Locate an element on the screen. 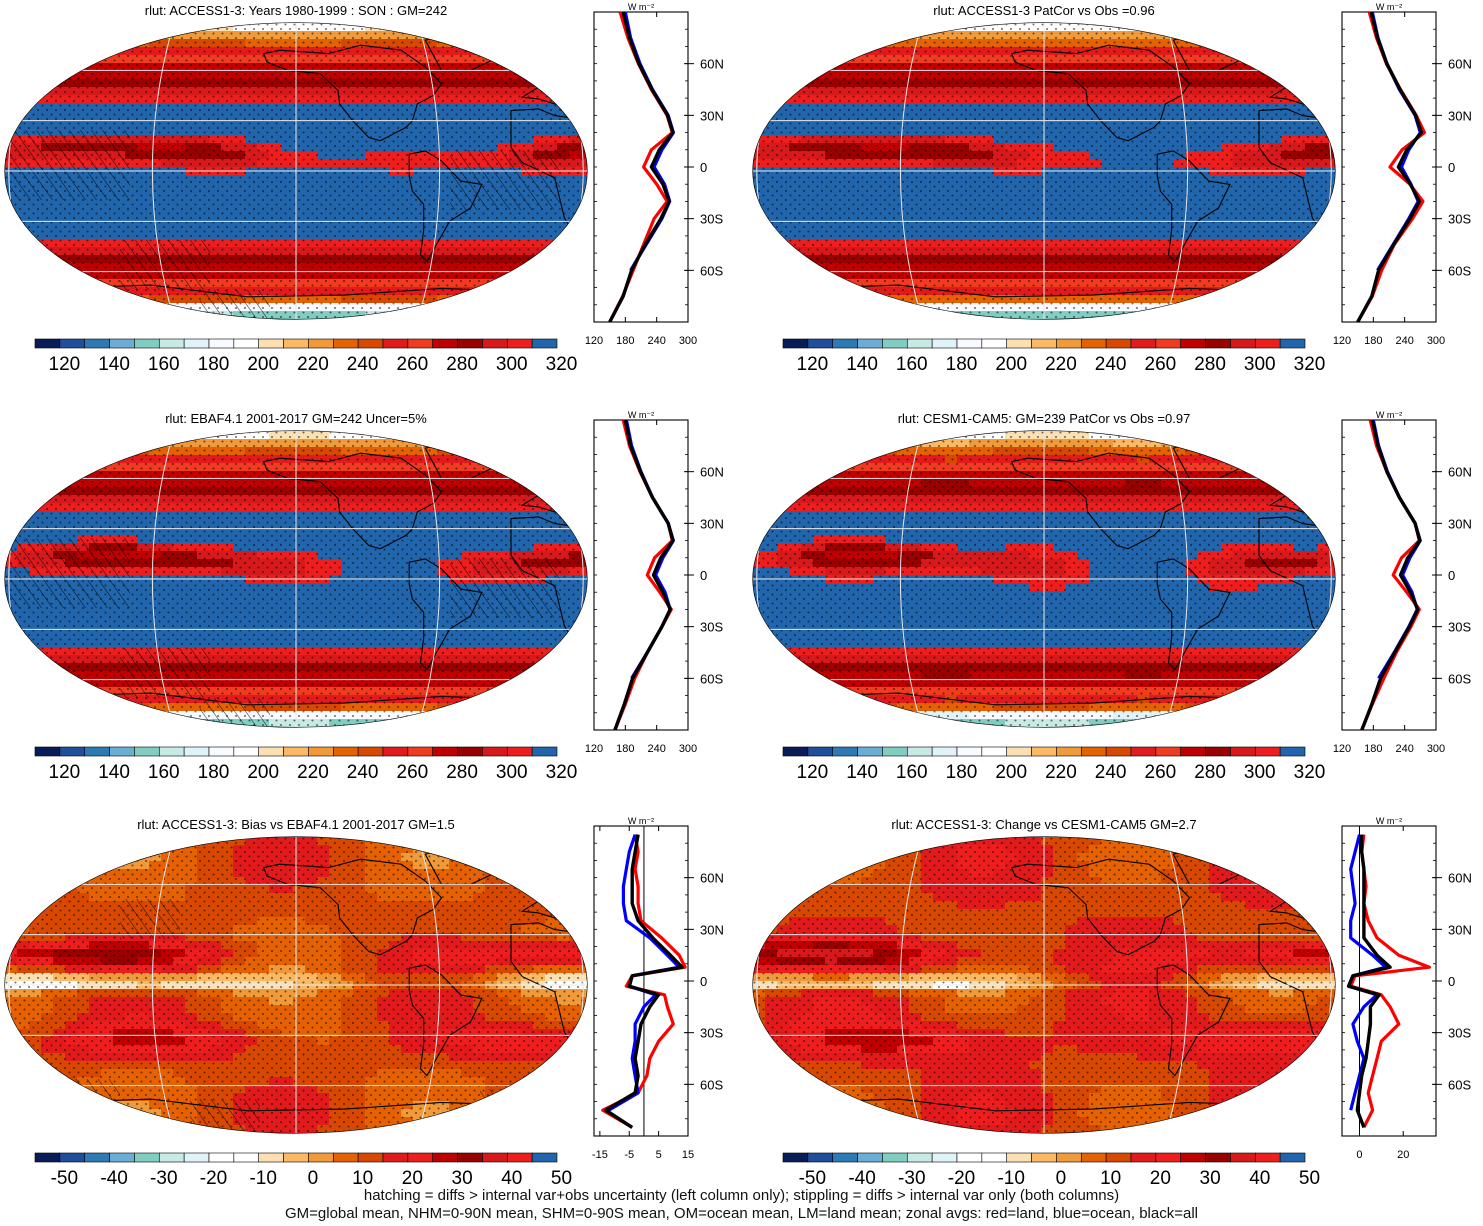 The image size is (1483, 1226). zonal-frame is located at coordinates (641, 575).